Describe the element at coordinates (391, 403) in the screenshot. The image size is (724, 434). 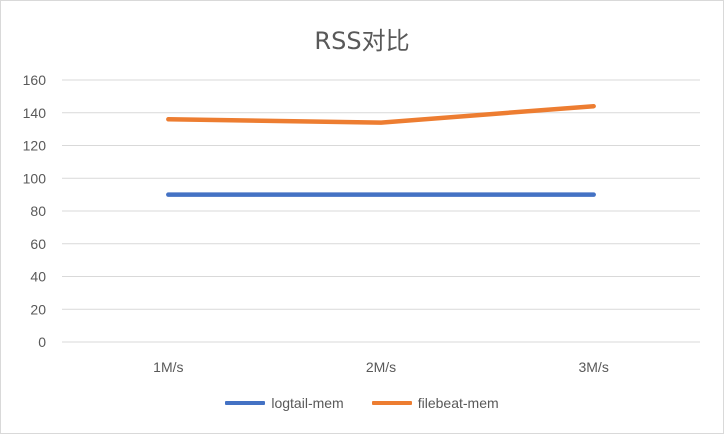
I see `legend-swatch-filebeat-mem` at that location.